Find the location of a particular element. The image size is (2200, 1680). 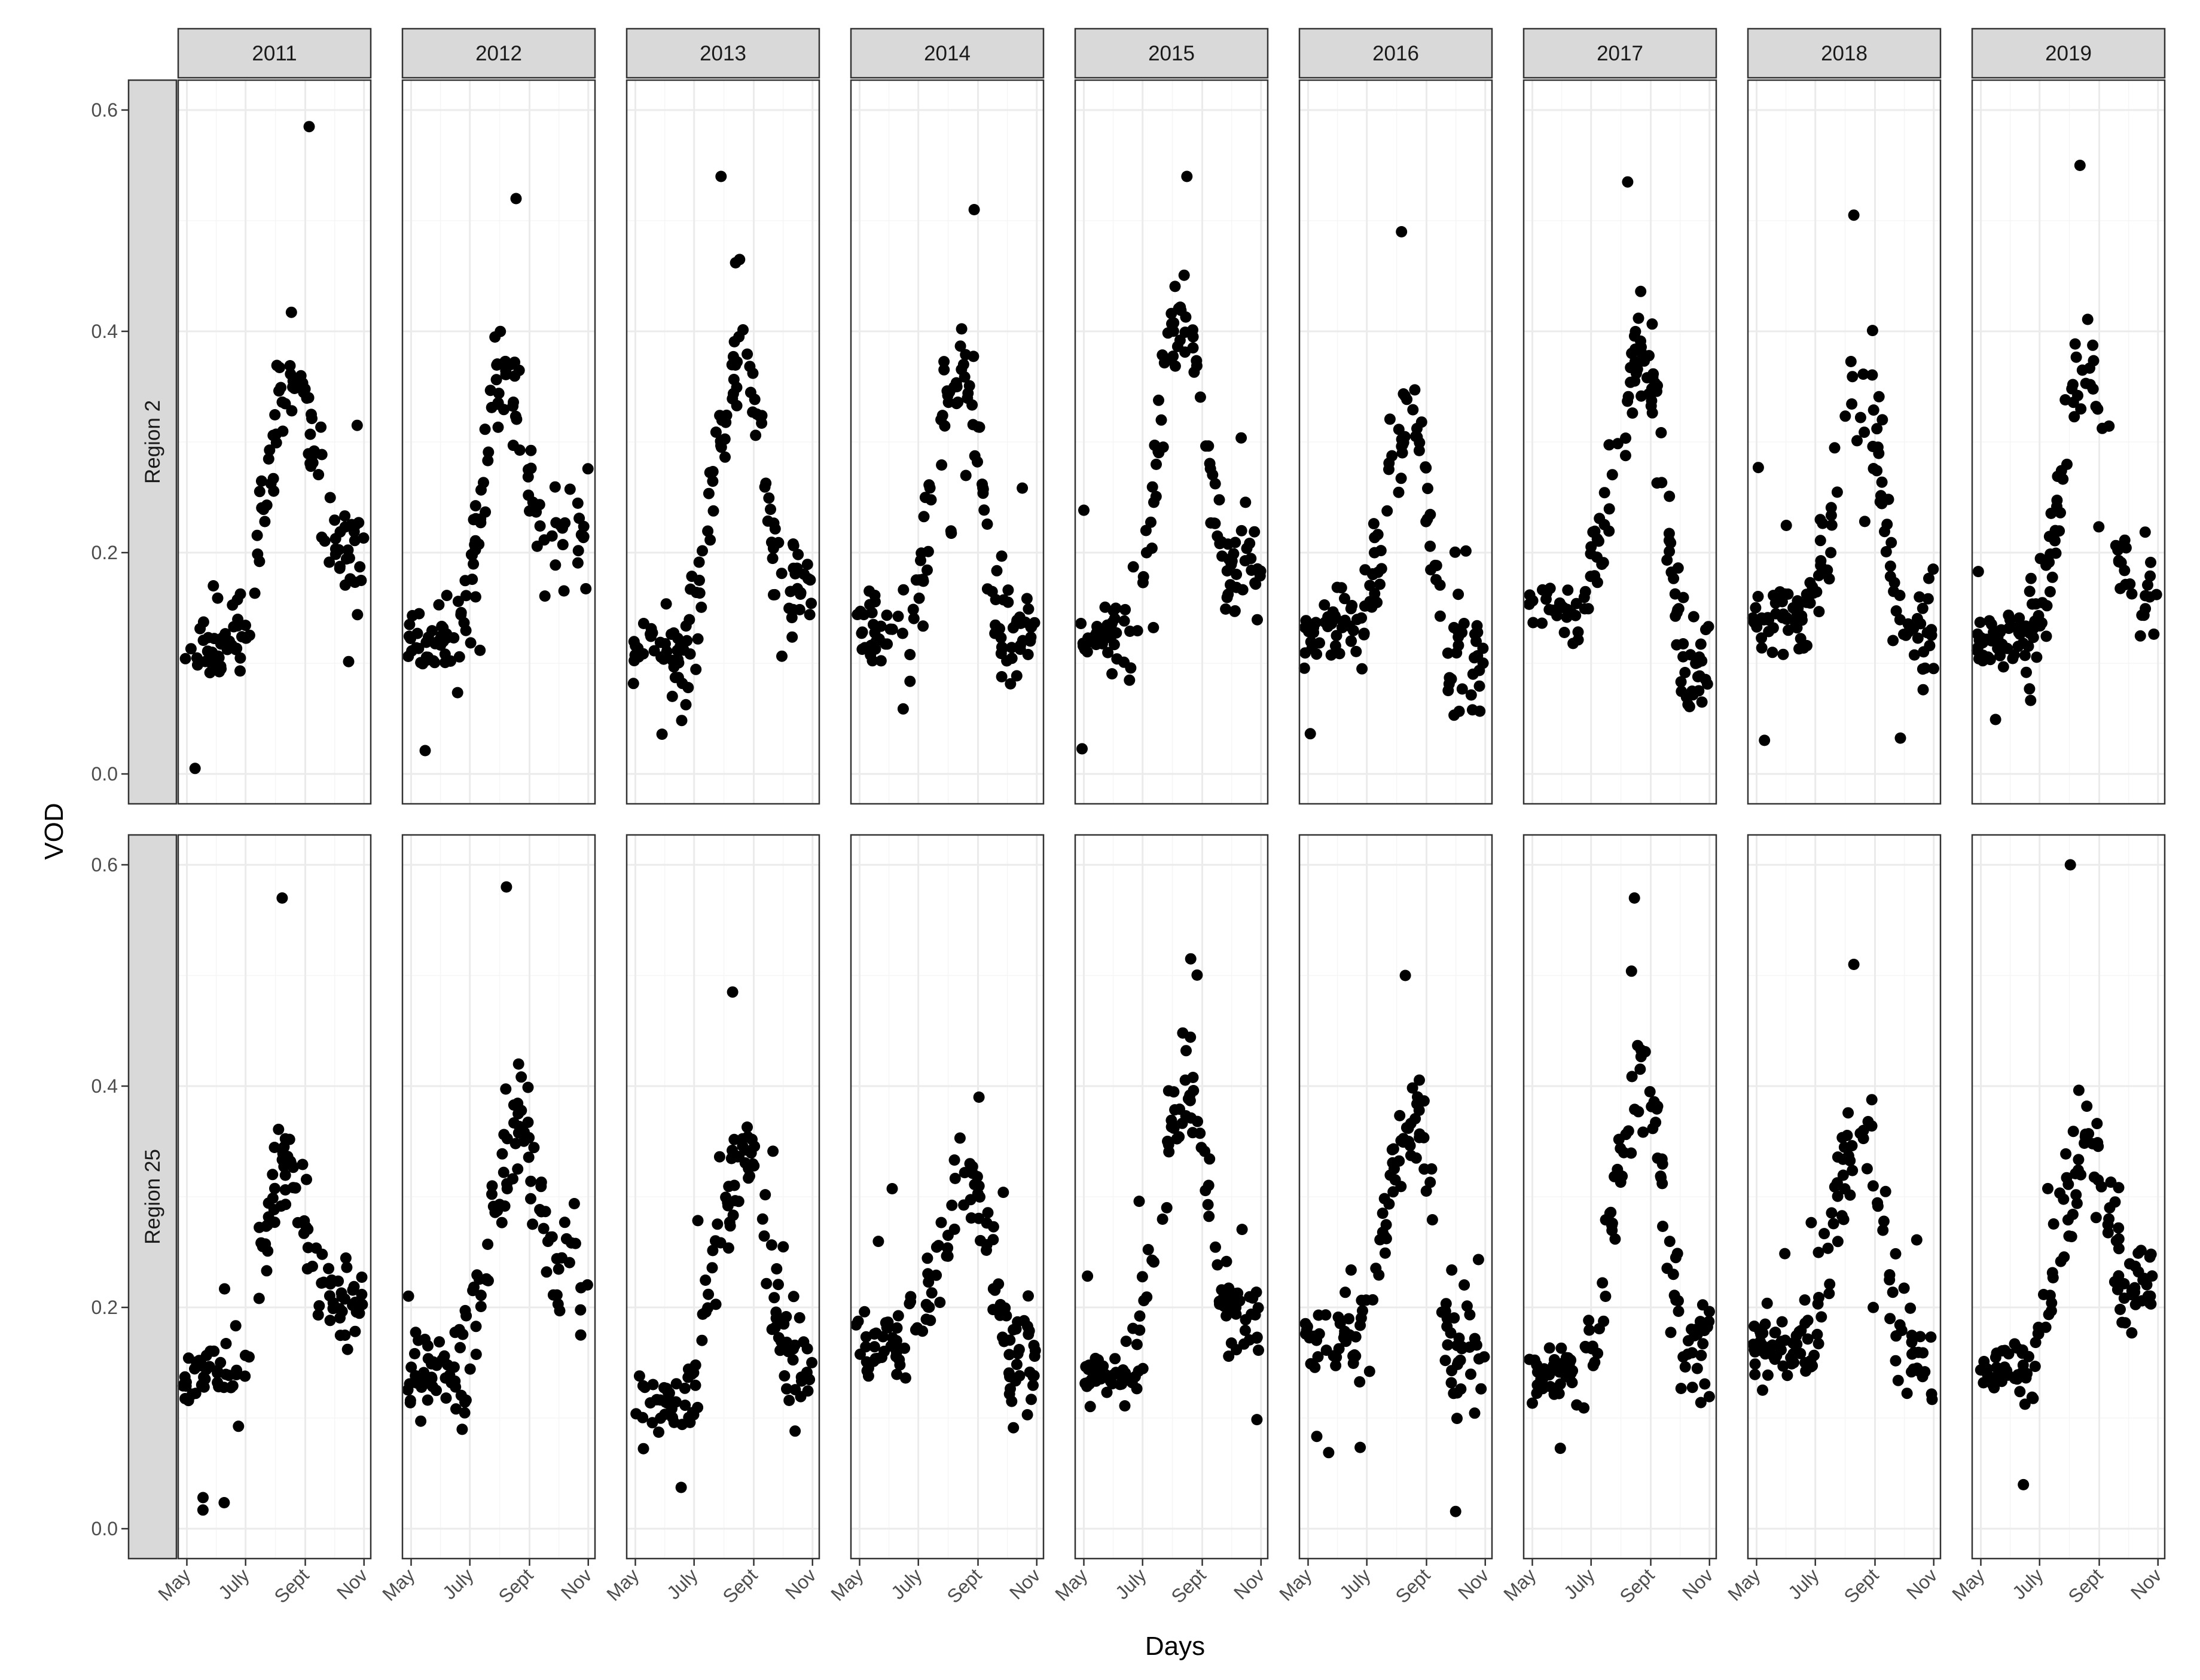

facet-strip-2019 is located at coordinates (2068, 53).